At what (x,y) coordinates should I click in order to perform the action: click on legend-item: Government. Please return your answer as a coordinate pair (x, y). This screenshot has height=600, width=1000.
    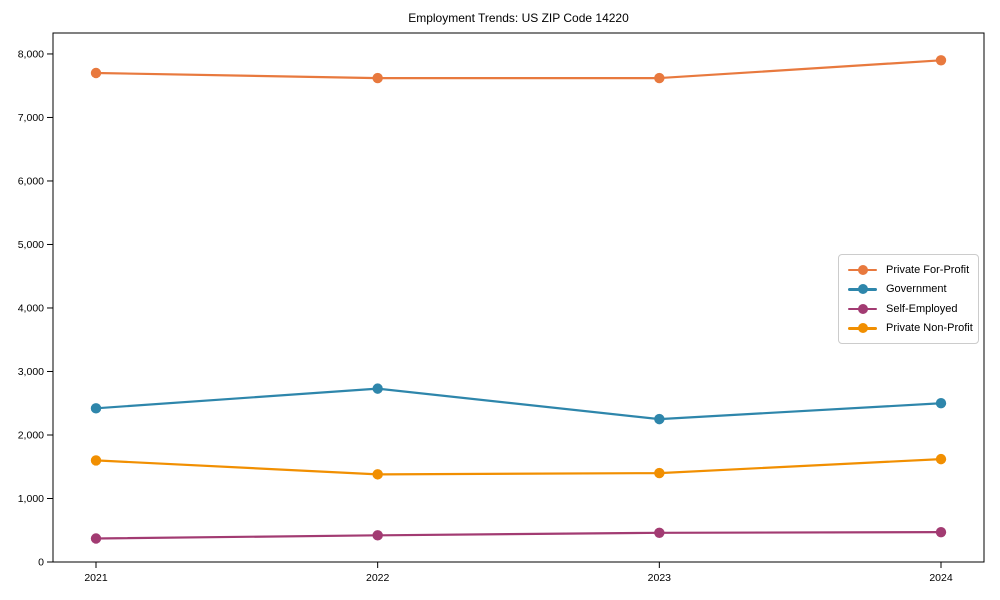
    Looking at the image, I should click on (909, 290).